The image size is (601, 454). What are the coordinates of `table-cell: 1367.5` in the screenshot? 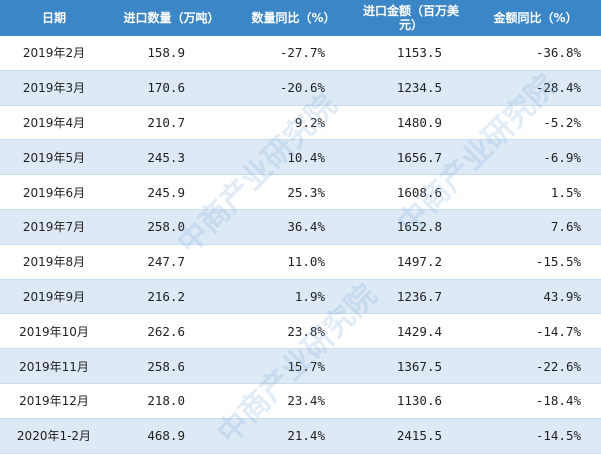 It's located at (411, 366).